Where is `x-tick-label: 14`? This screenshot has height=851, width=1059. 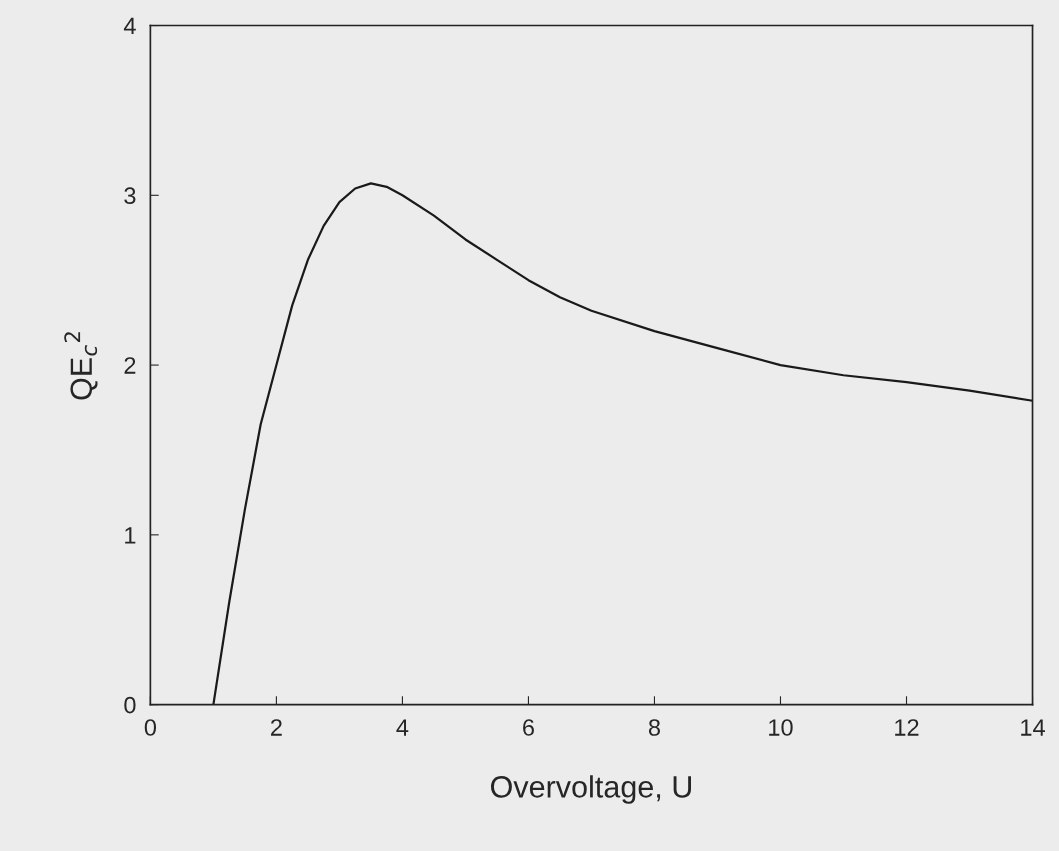
x-tick-label: 14 is located at coordinates (1033, 727).